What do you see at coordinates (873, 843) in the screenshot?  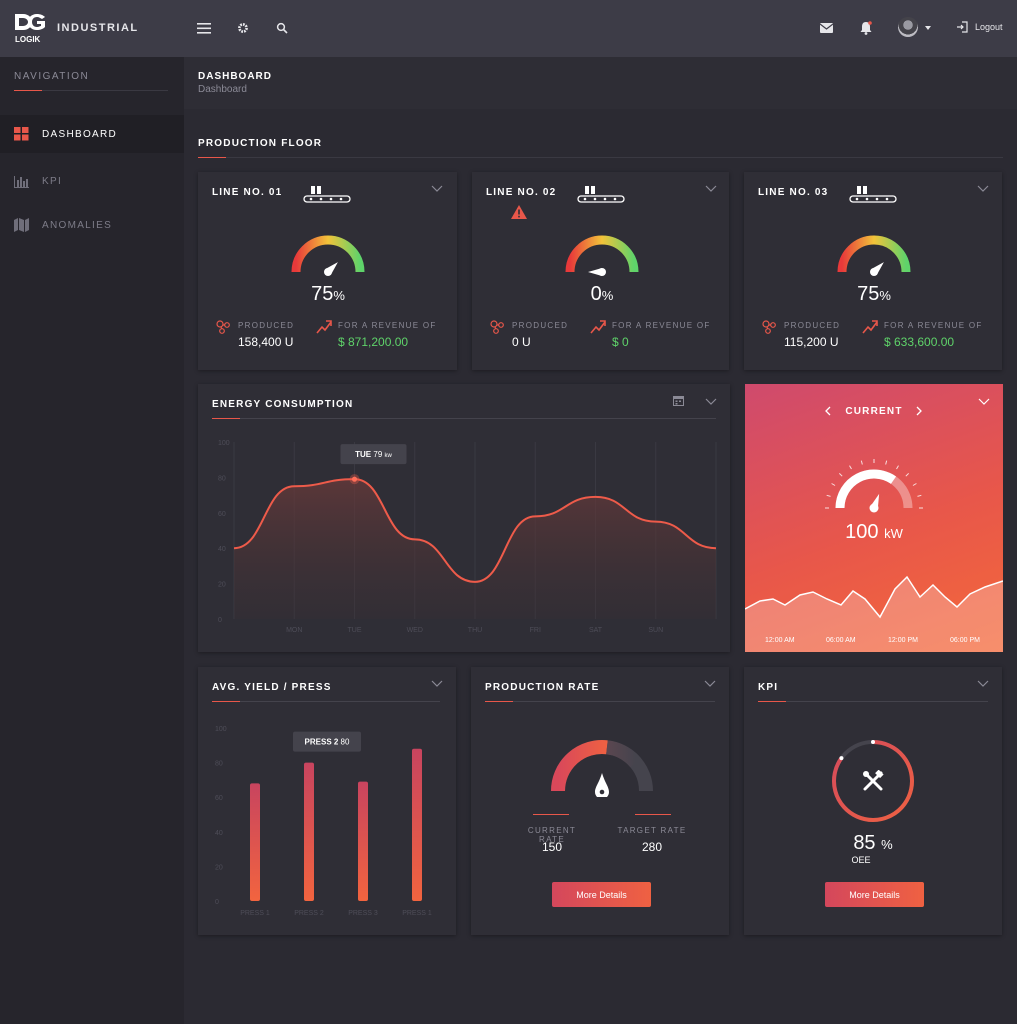 I see `kpi-value: 85 %` at bounding box center [873, 843].